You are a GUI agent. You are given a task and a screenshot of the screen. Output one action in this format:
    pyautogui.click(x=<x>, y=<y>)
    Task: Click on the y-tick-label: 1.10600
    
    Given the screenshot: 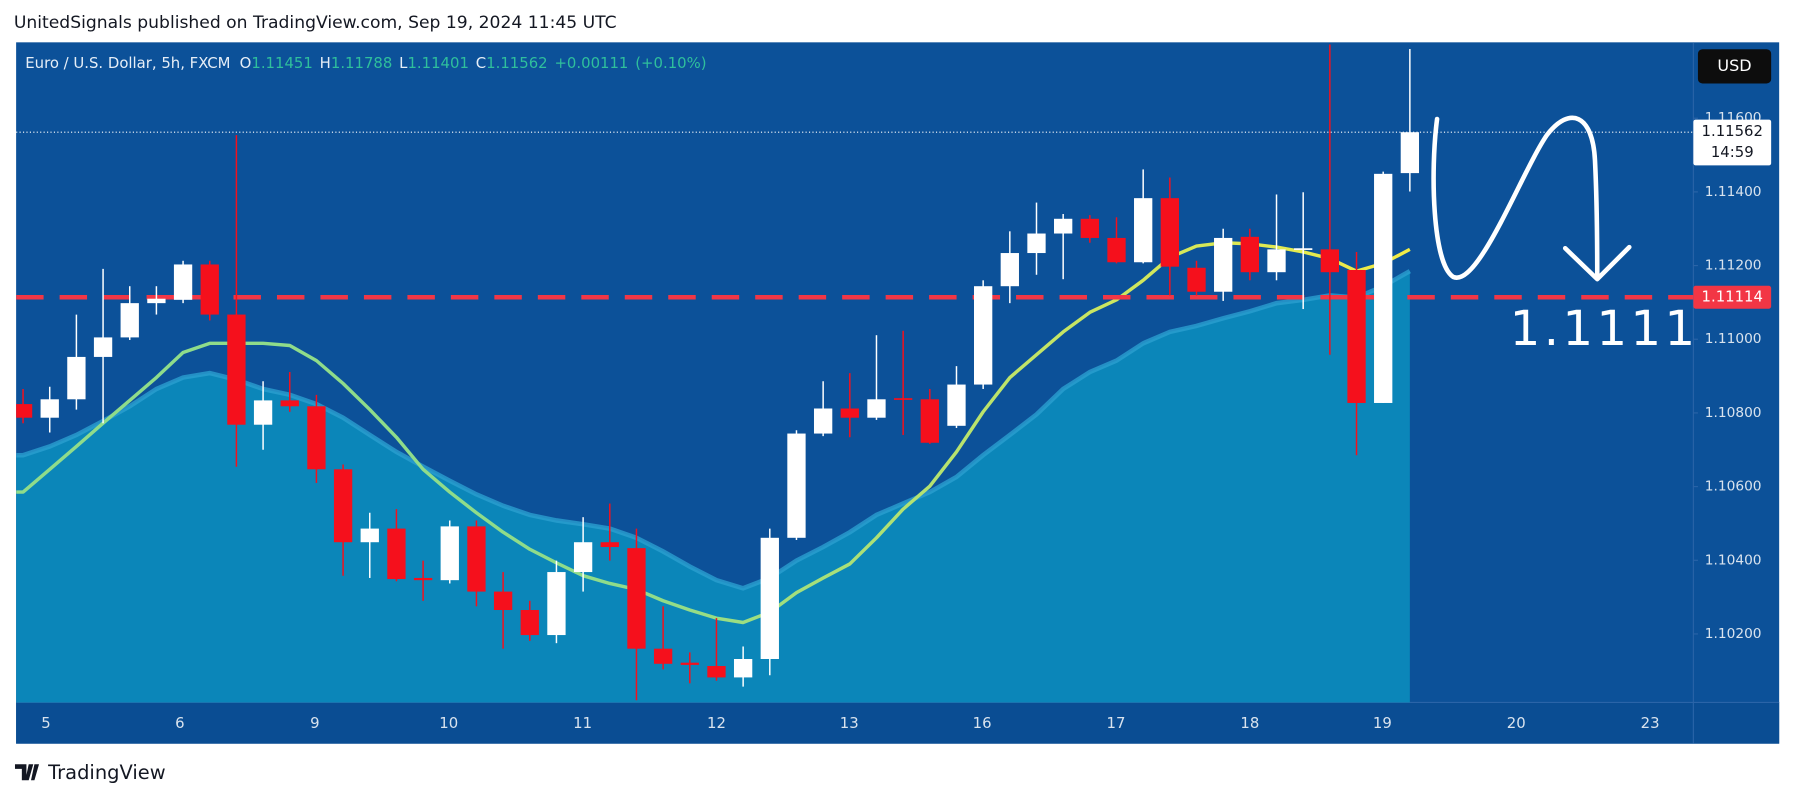 What is the action you would take?
    pyautogui.click(x=1733, y=487)
    